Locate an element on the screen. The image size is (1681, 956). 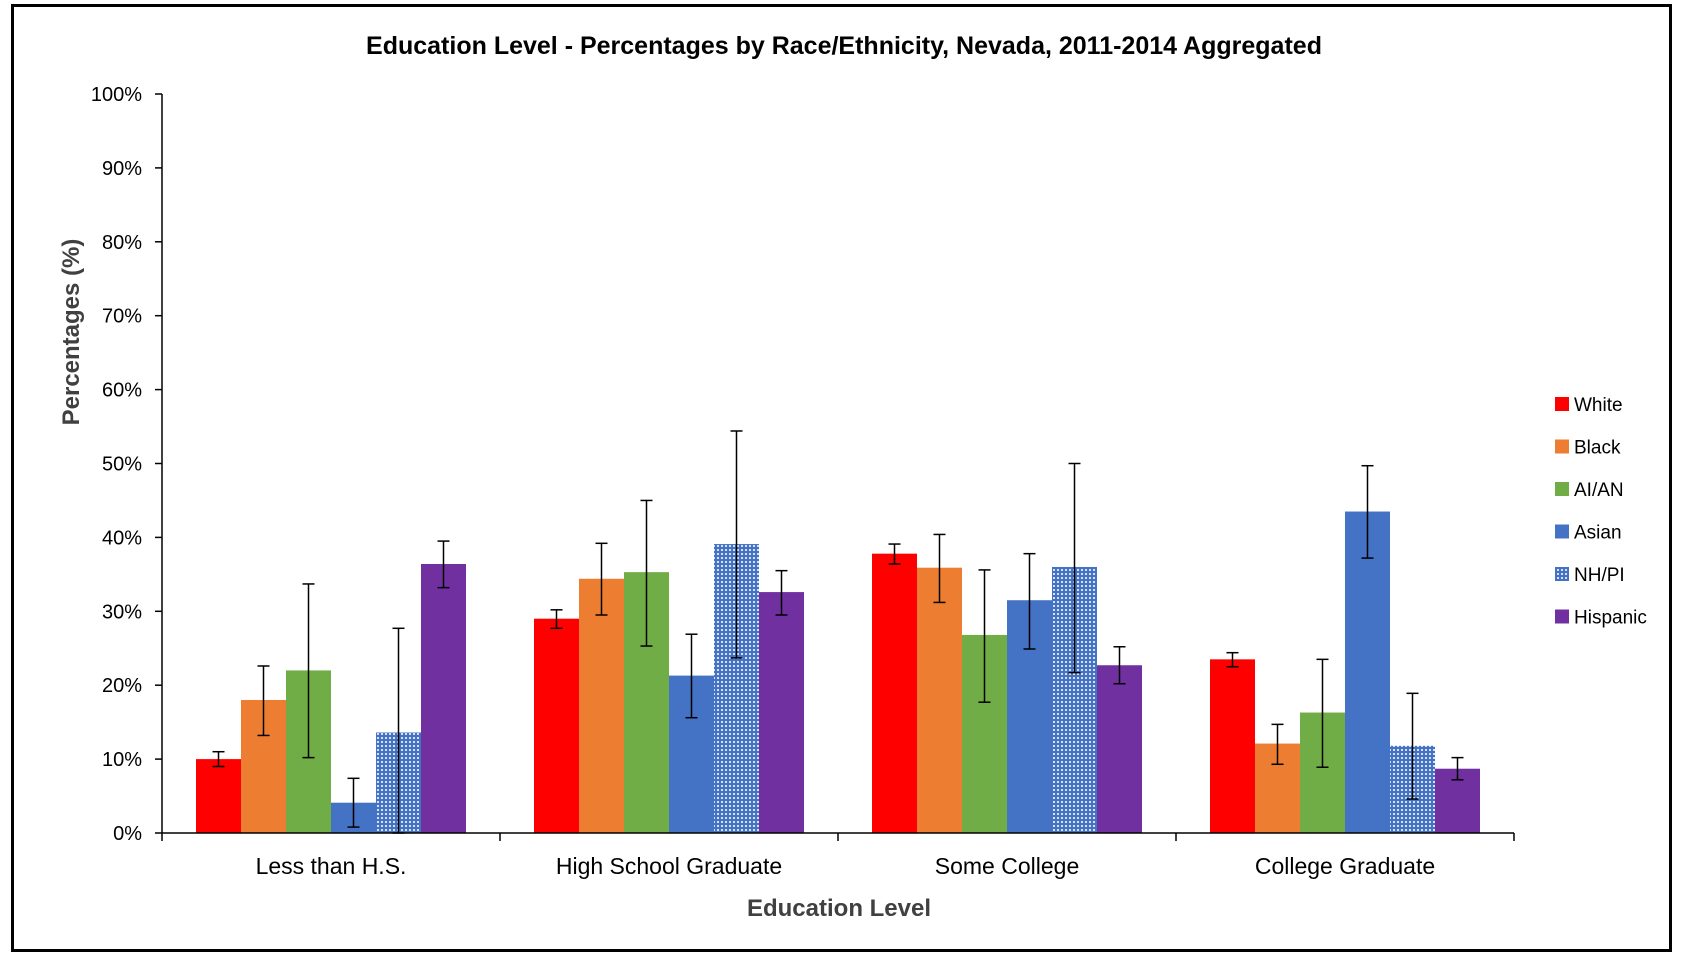
x-tick-label: High School Graduate is located at coordinates (669, 866).